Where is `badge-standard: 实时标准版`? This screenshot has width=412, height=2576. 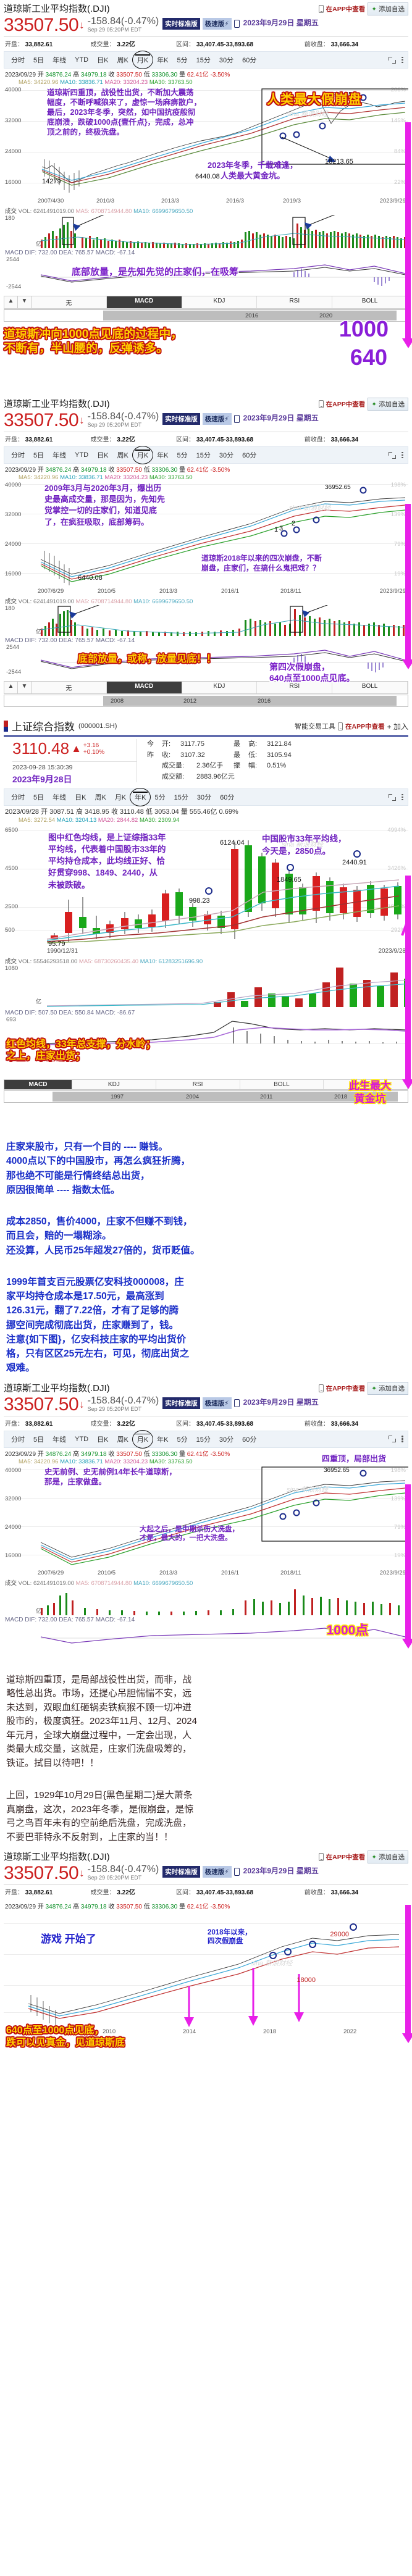 badge-standard: 实时标准版 is located at coordinates (181, 24).